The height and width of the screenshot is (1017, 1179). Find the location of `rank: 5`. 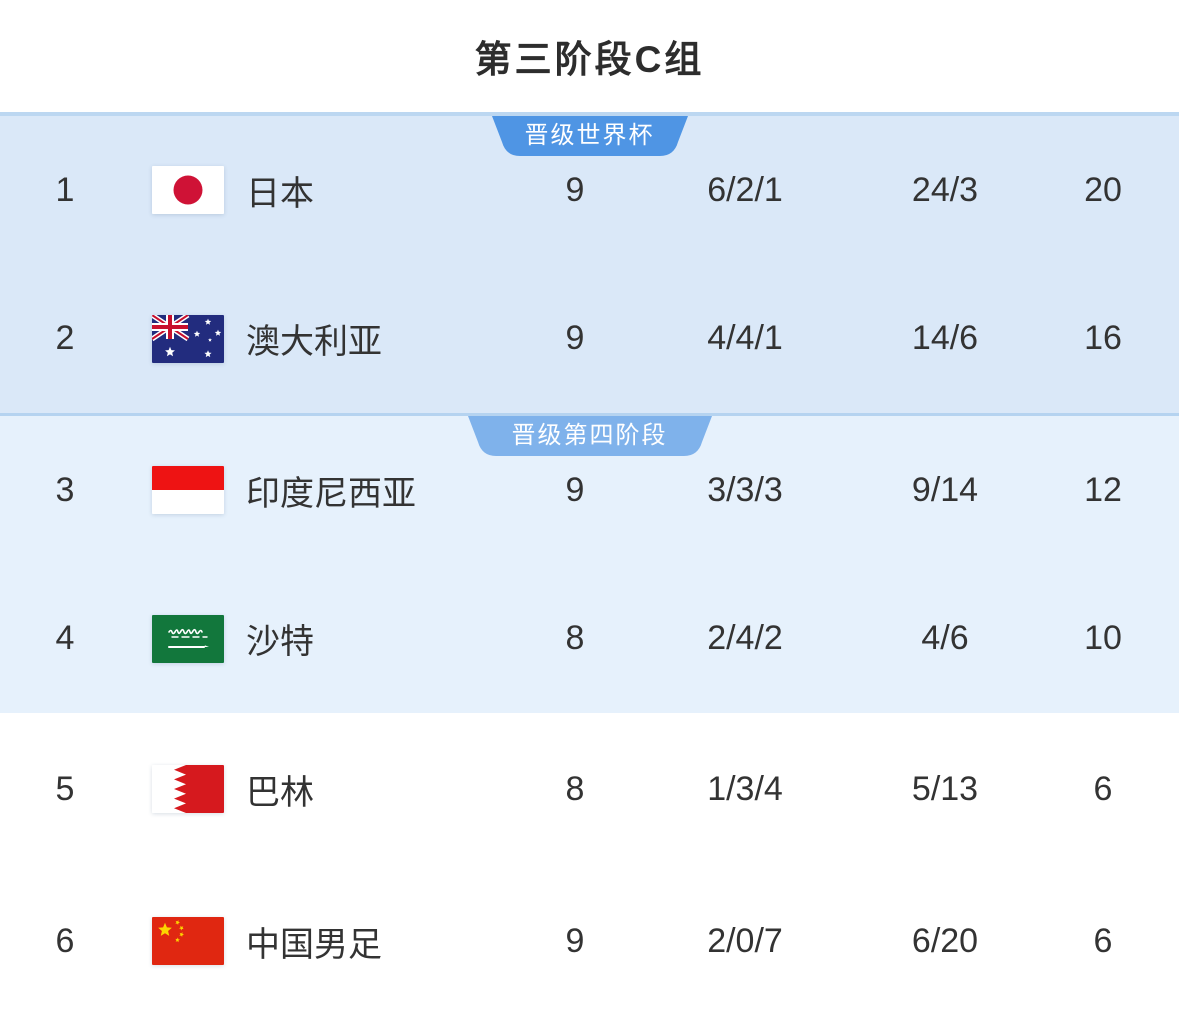

rank: 5 is located at coordinates (65, 788).